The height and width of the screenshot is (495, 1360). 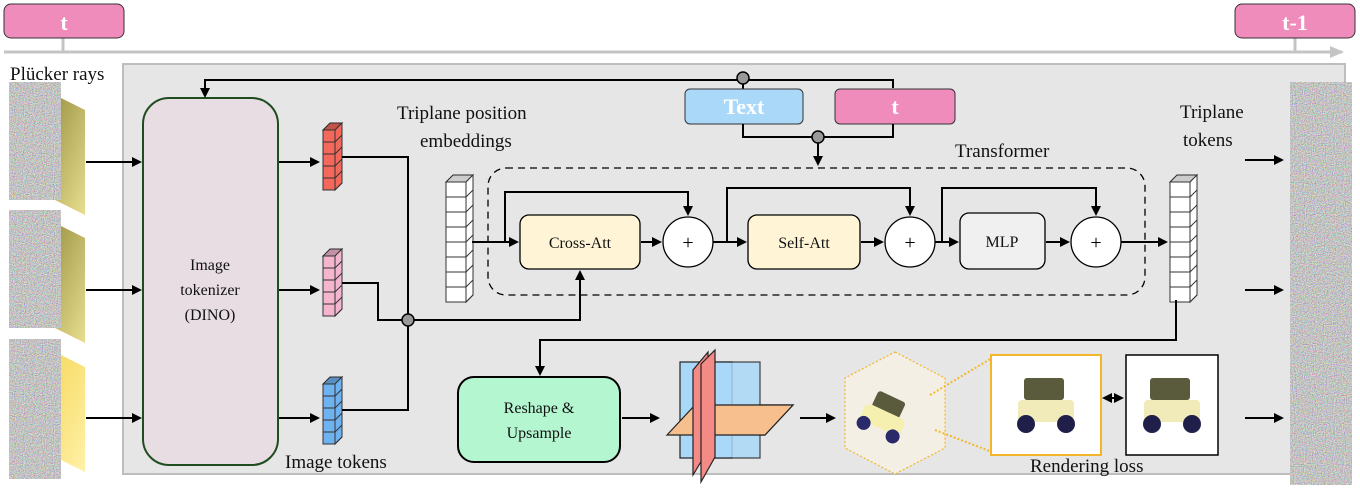 I want to click on mlp-block: MLP, so click(x=1002, y=241).